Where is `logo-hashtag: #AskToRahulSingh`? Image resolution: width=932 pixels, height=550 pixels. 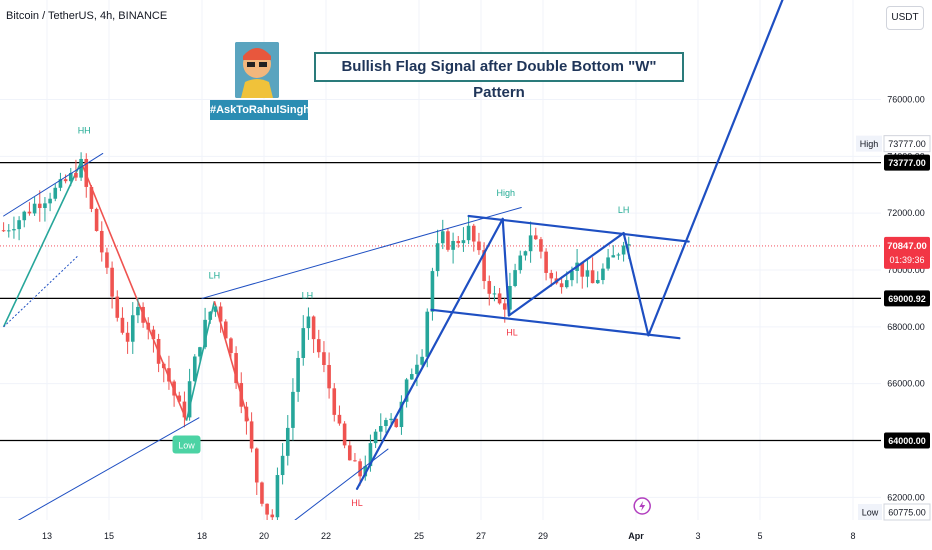 logo-hashtag: #AskToRahulSingh is located at coordinates (260, 110).